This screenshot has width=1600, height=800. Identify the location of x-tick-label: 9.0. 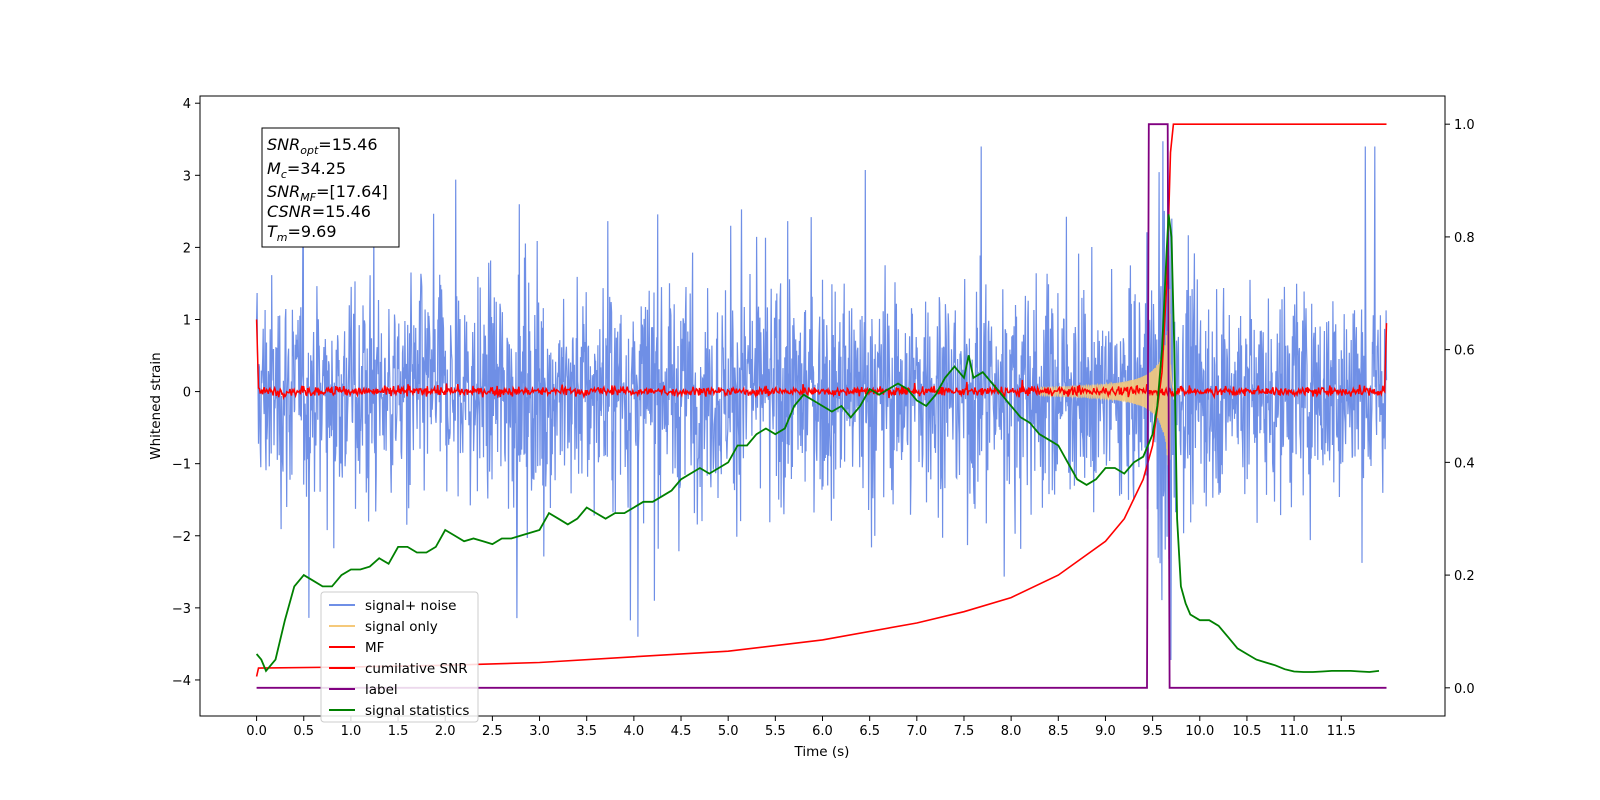
(1105, 731).